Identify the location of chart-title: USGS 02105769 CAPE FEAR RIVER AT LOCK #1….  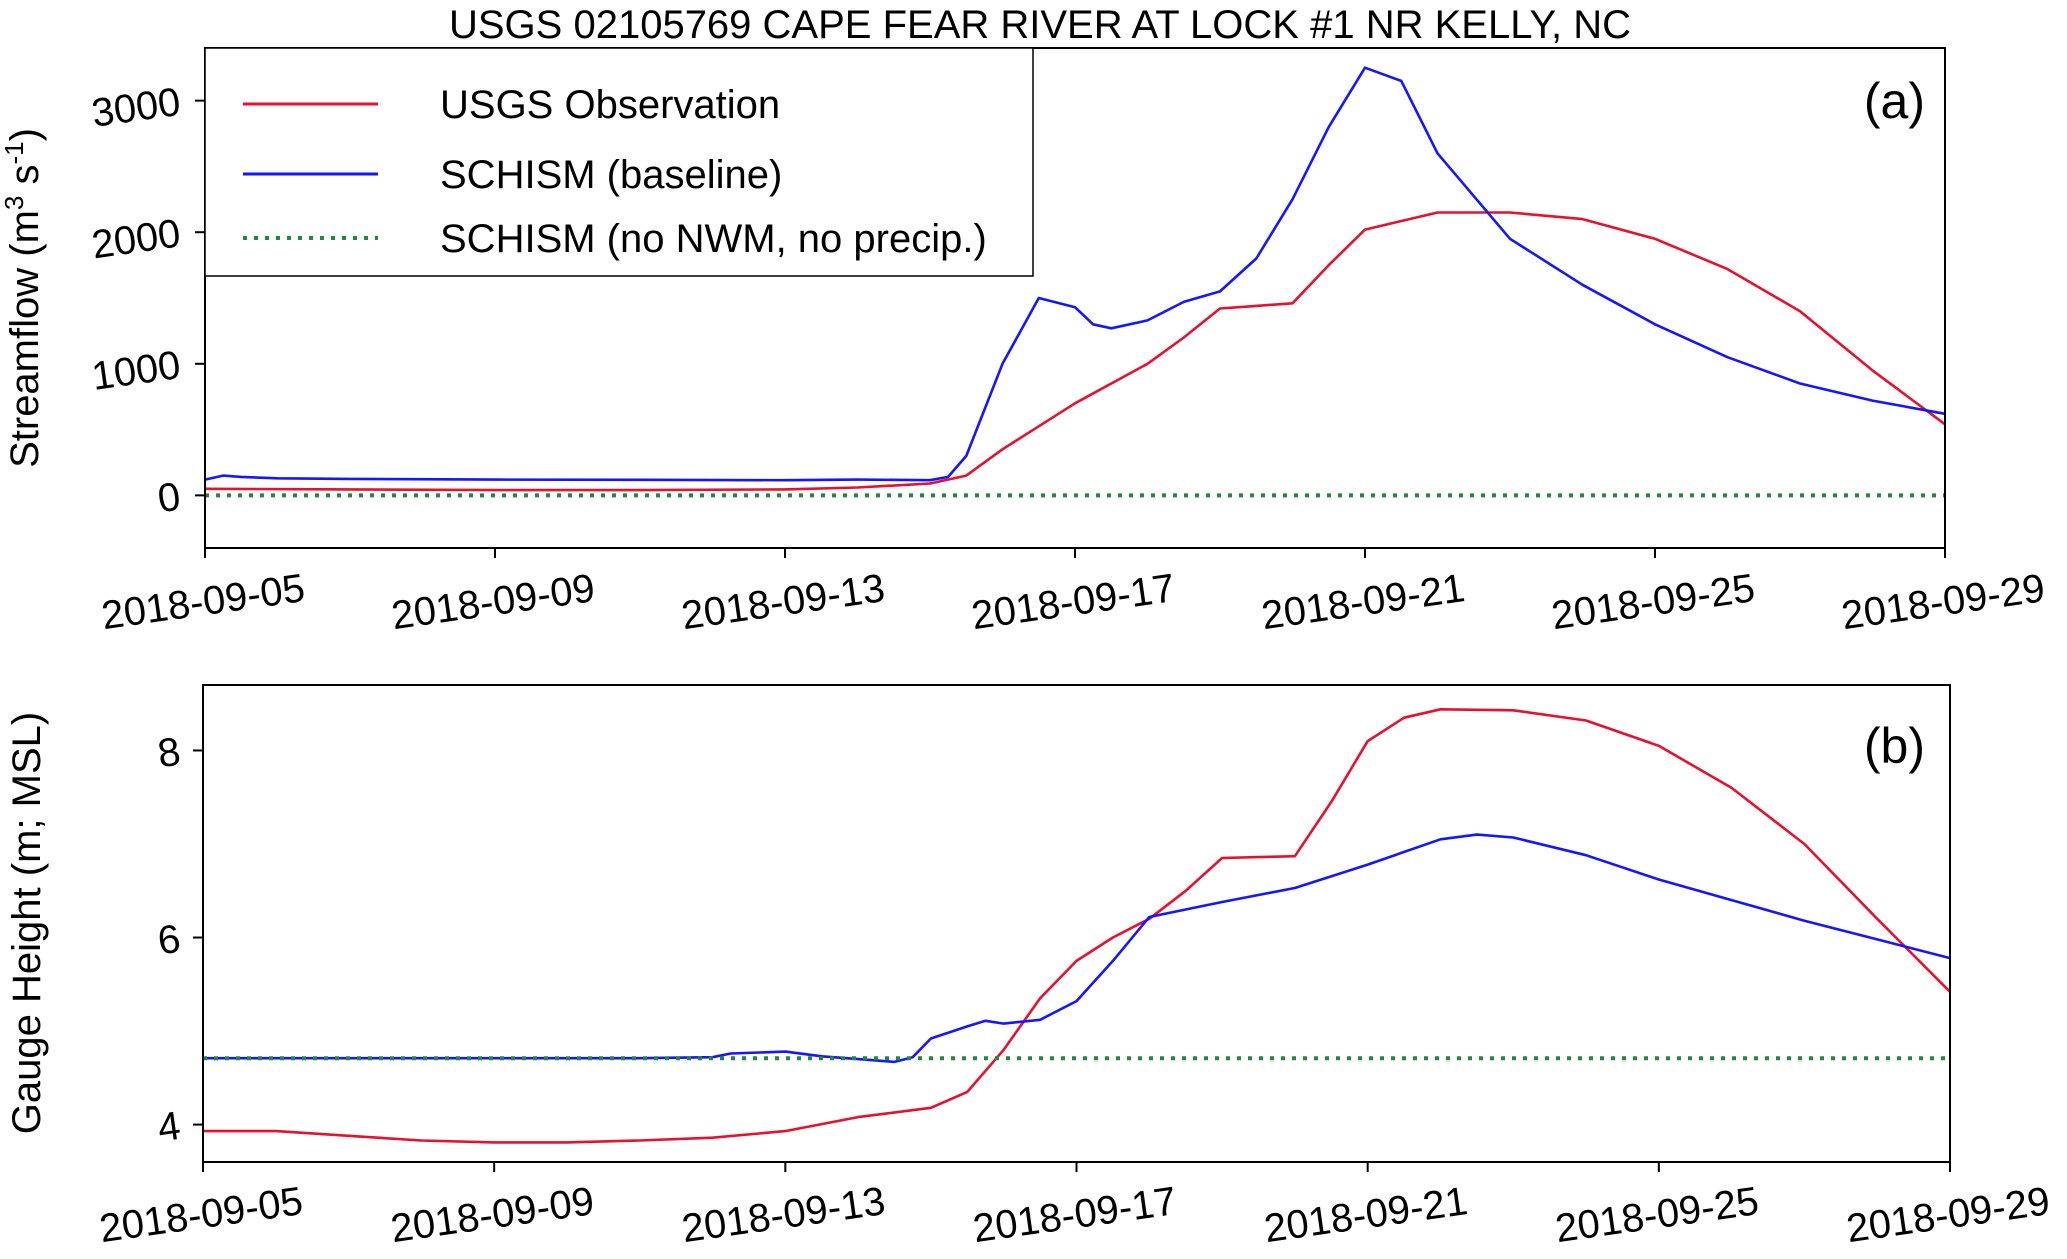
(1040, 25).